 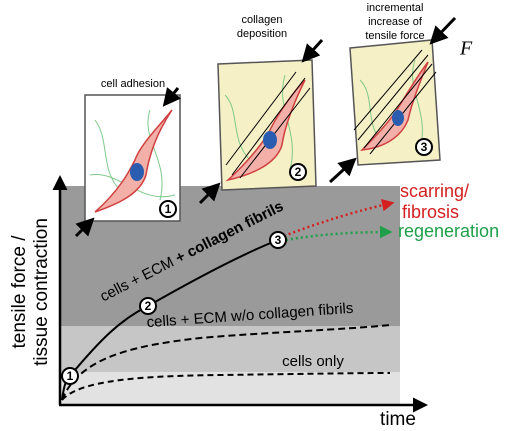 I want to click on curve-marker: 1, so click(x=70, y=376).